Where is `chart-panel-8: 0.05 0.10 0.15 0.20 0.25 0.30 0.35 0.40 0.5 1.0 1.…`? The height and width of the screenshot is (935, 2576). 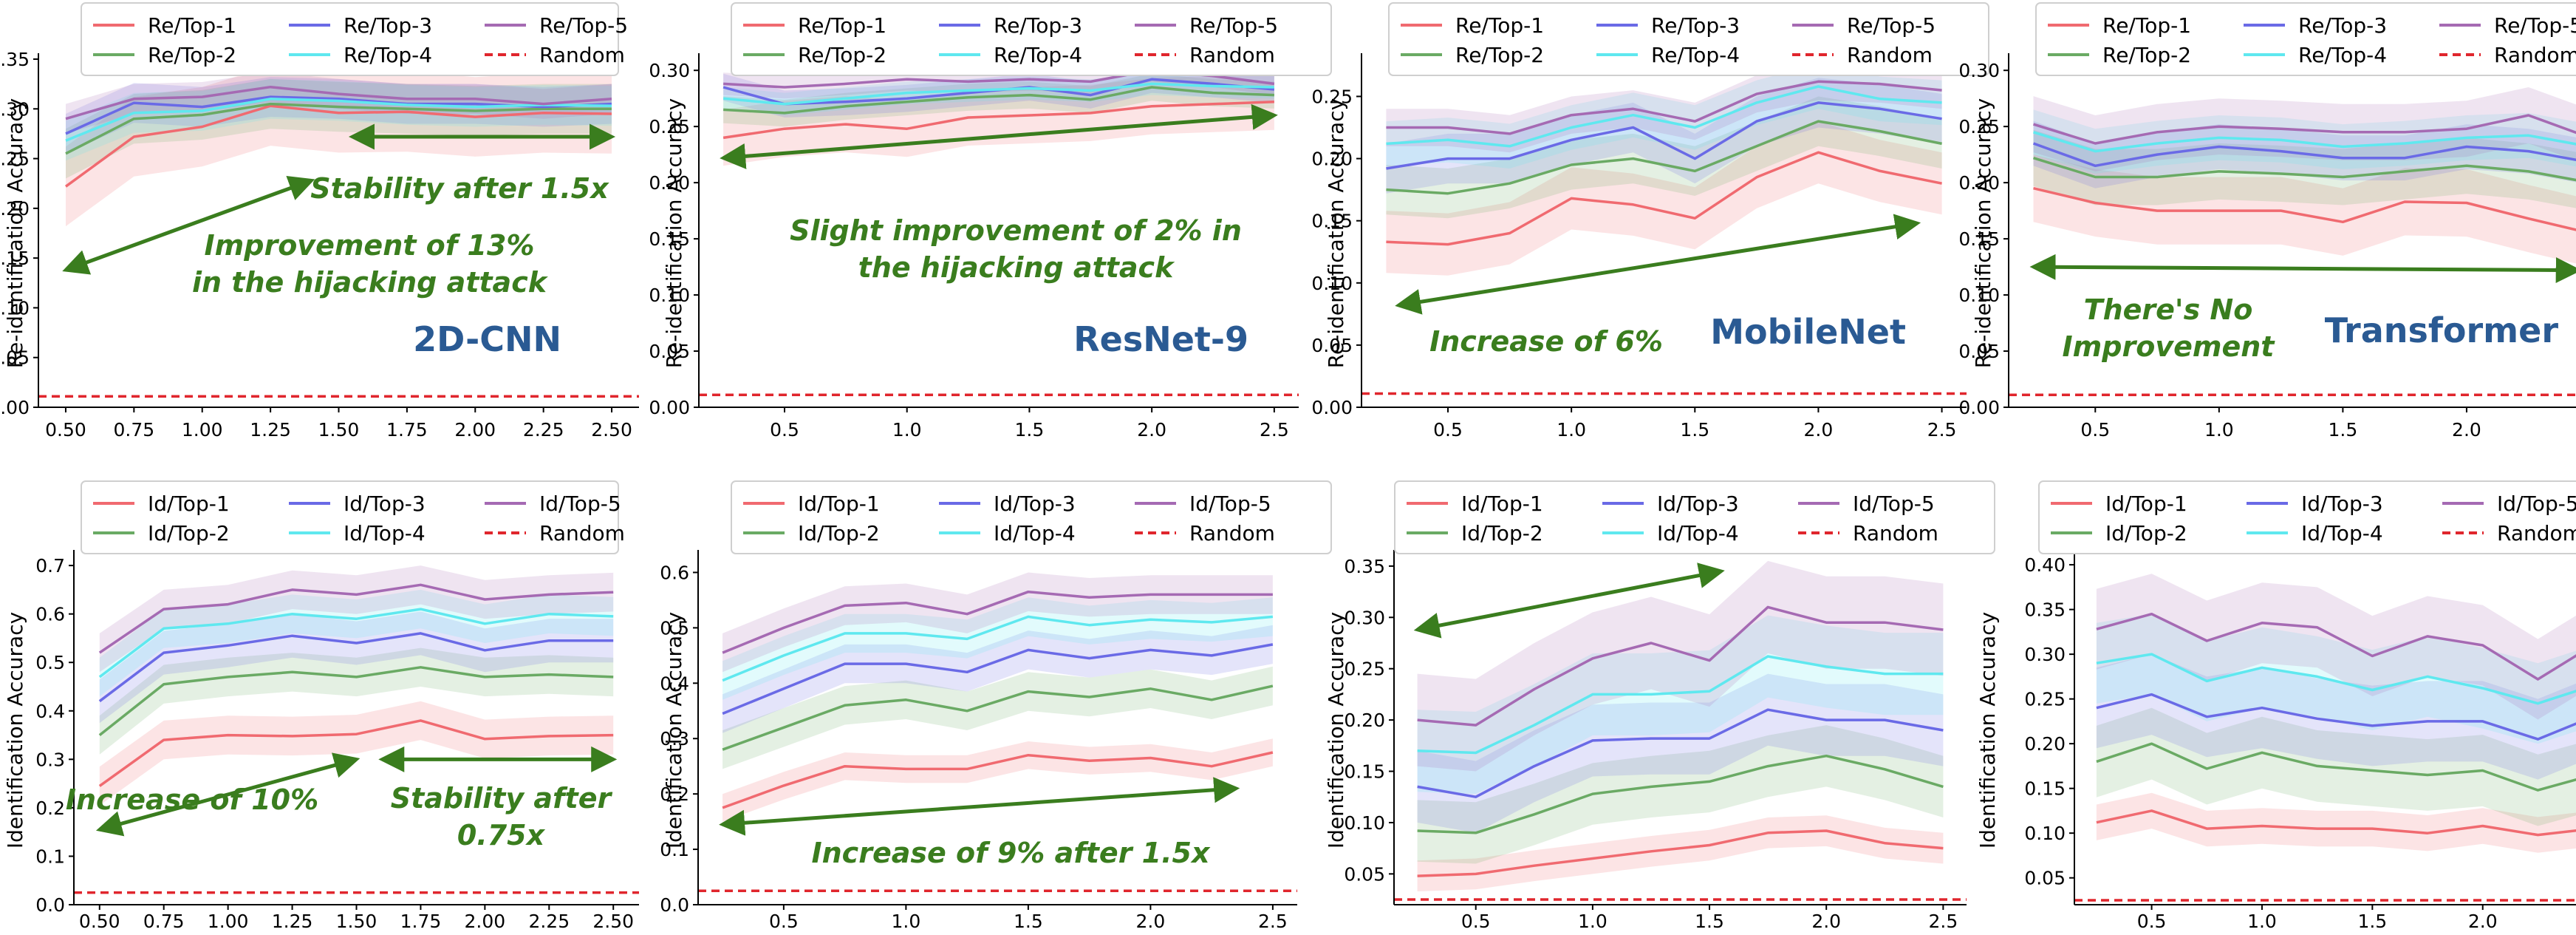 chart-panel-8: 0.05 0.10 0.15 0.20 0.25 0.30 0.35 0.40 0.5 1.0 1.… is located at coordinates (2276, 706).